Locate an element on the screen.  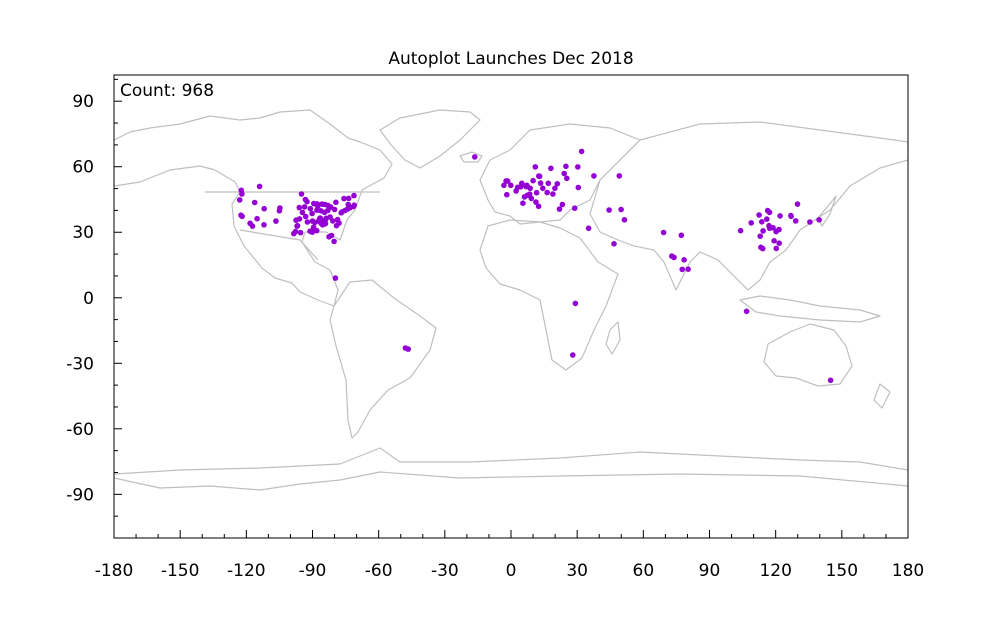
y-tick-label: -90 is located at coordinates (80, 495).